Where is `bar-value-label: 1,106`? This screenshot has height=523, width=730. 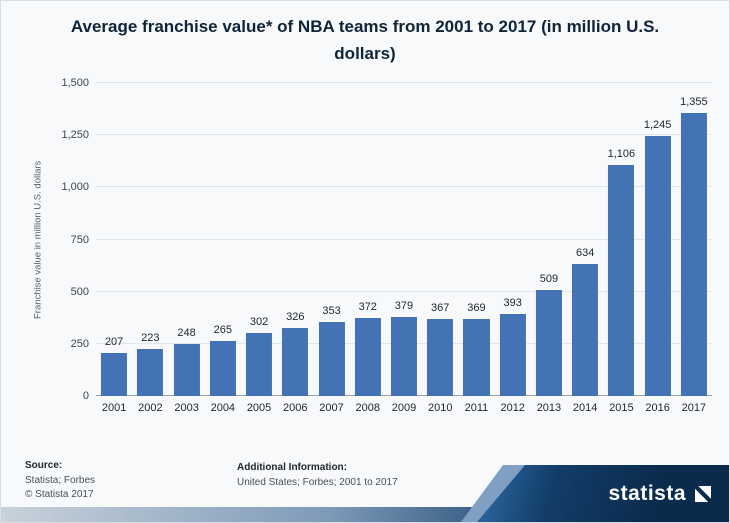
bar-value-label: 1,106 is located at coordinates (621, 154).